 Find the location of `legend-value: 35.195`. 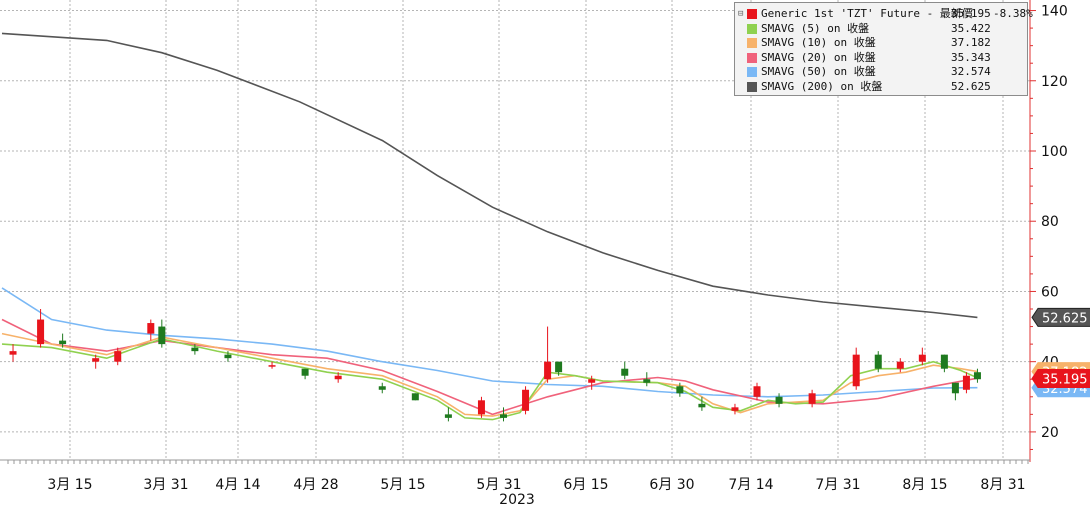

legend-value: 35.195 is located at coordinates (971, 13).